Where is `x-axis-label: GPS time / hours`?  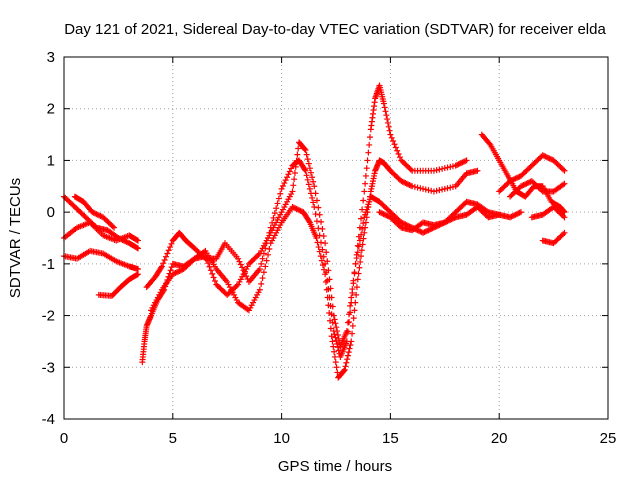 x-axis-label: GPS time / hours is located at coordinates (335, 466).